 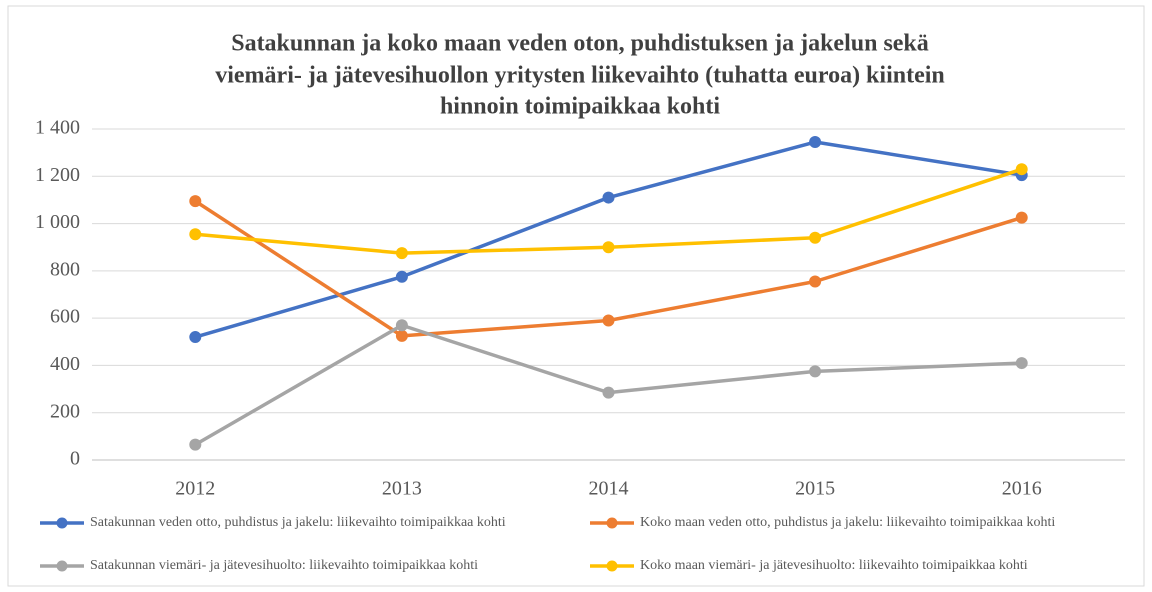 I want to click on y-tick-label: 1 400, so click(x=57, y=128).